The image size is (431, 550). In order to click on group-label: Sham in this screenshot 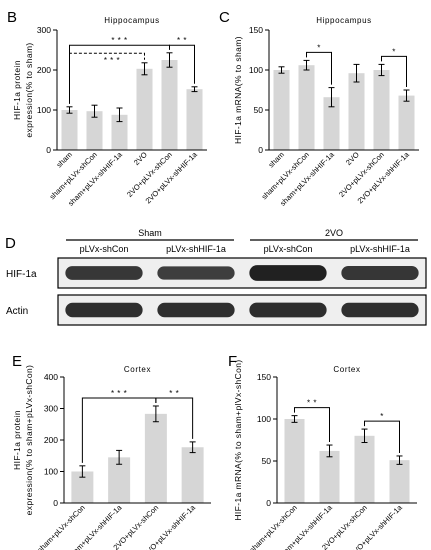, I will do `click(150, 233)`.